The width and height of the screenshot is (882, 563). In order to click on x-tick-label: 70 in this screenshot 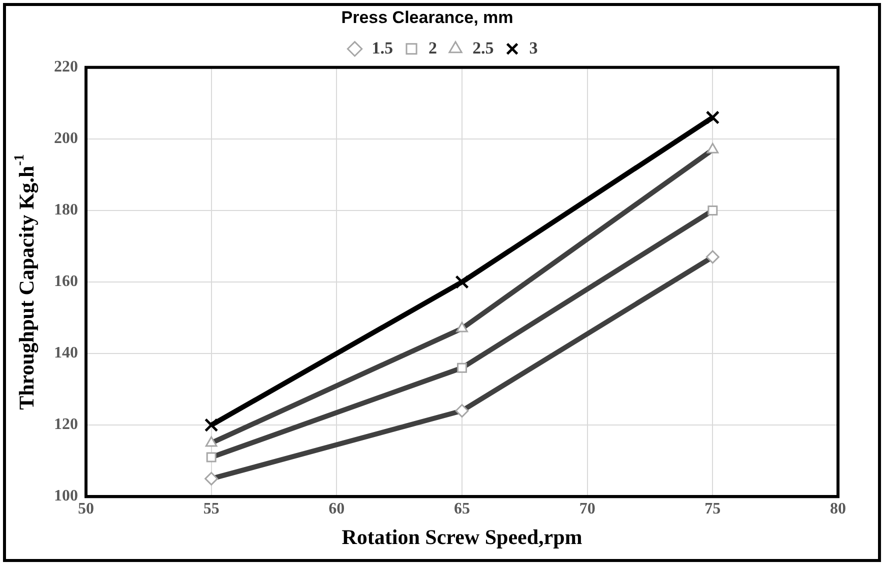, I will do `click(587, 509)`.